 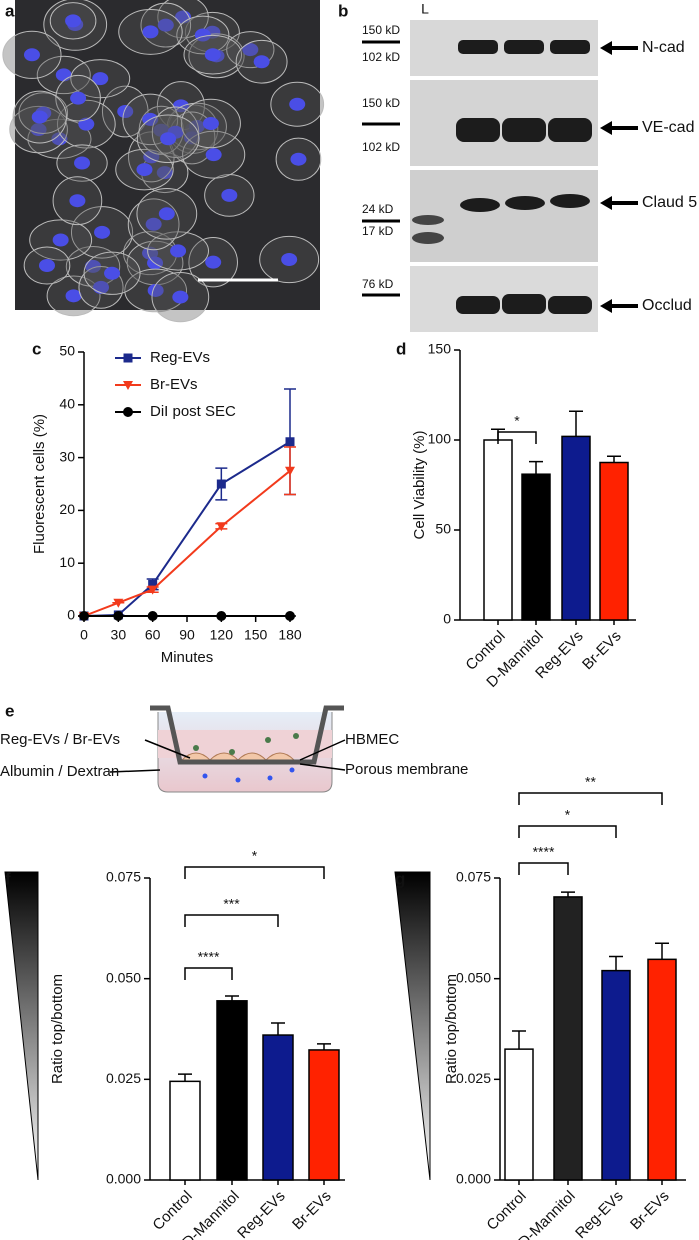 What do you see at coordinates (57, 1029) in the screenshot?
I see `y-axis-label: Ratio top/bottom` at bounding box center [57, 1029].